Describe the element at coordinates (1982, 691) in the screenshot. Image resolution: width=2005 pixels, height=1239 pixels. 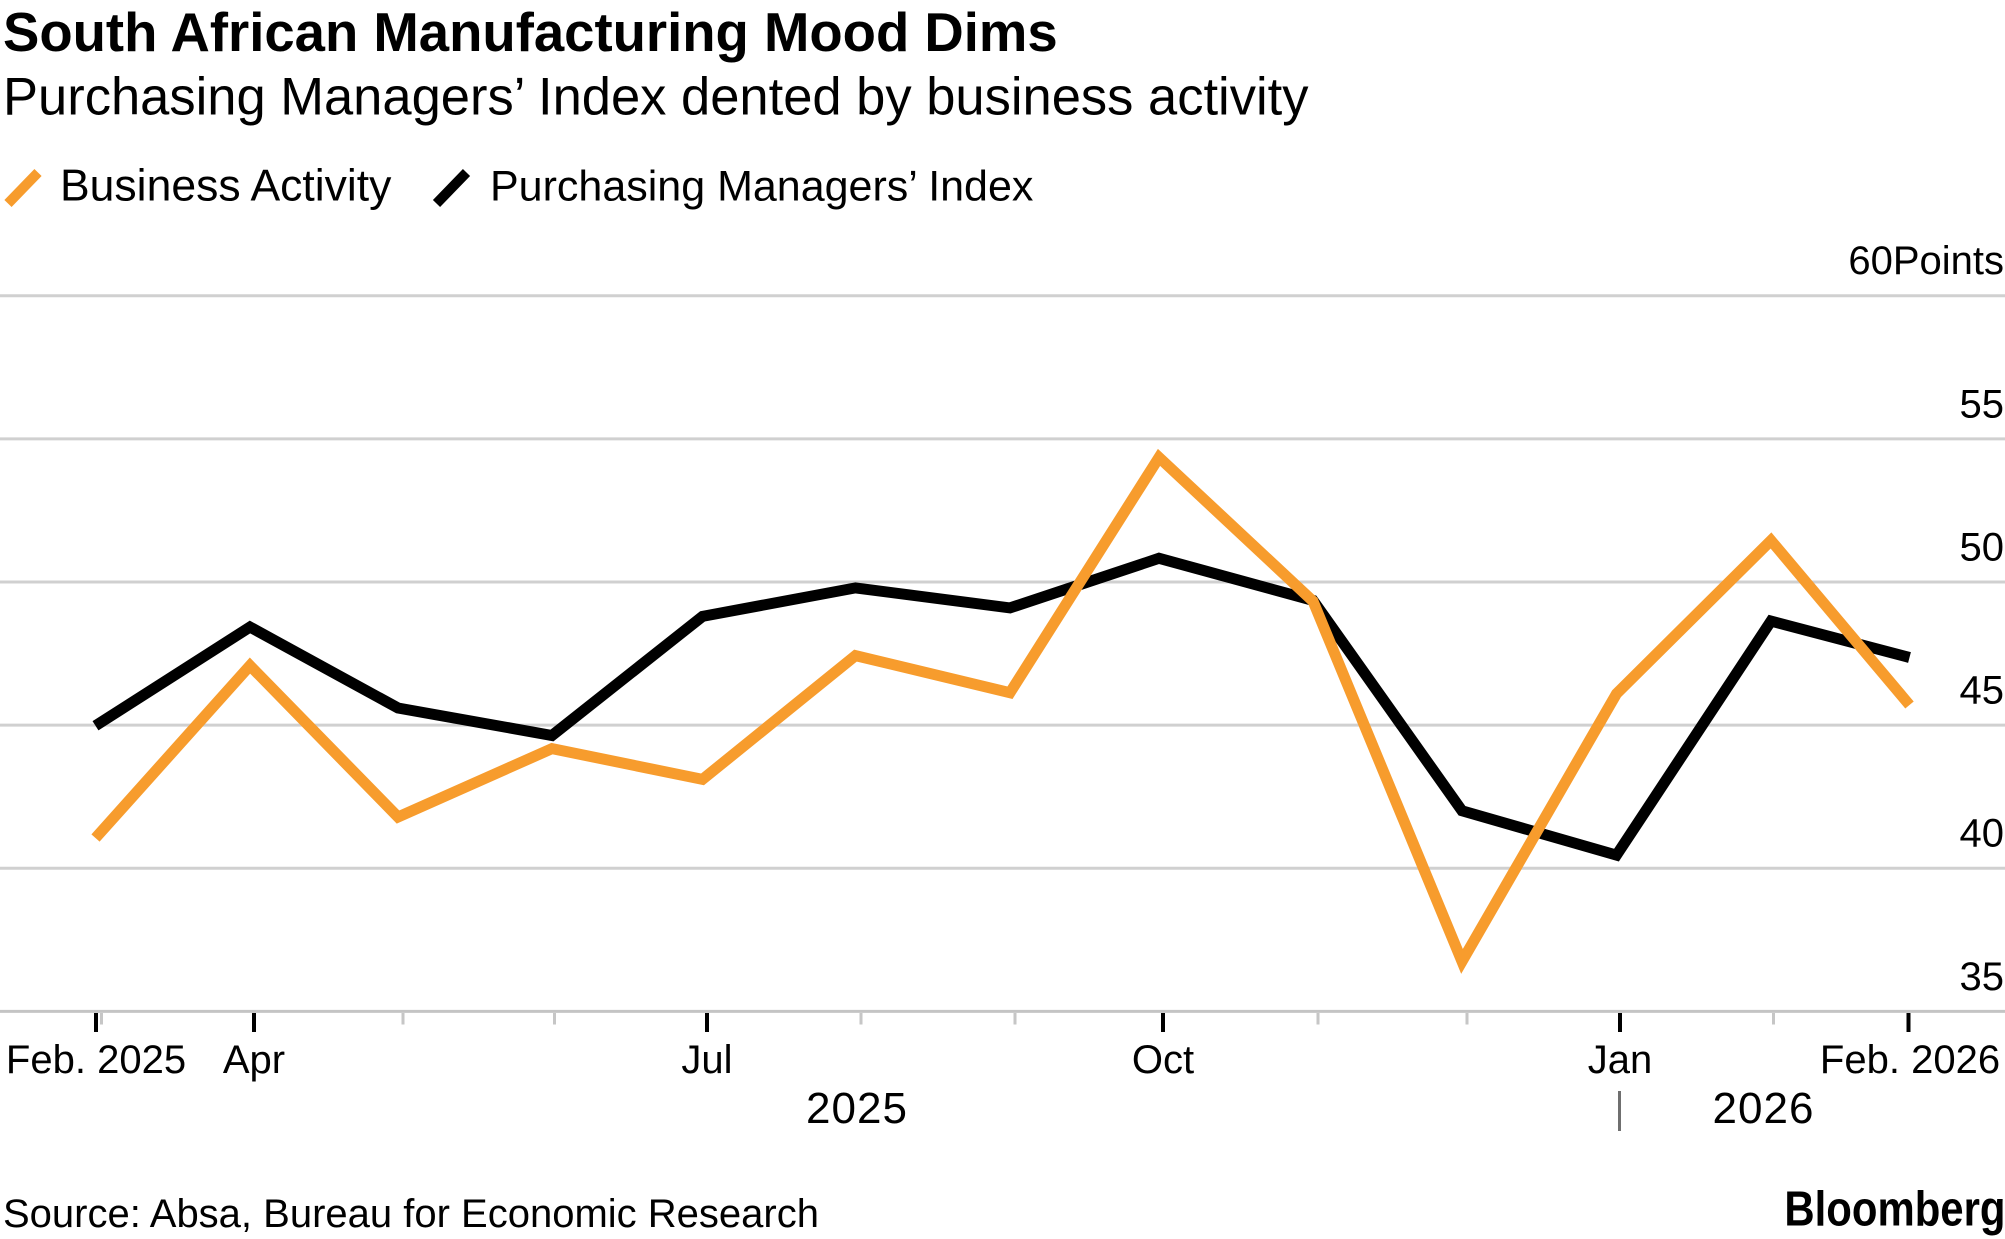
I see `svg-text: 45` at that location.